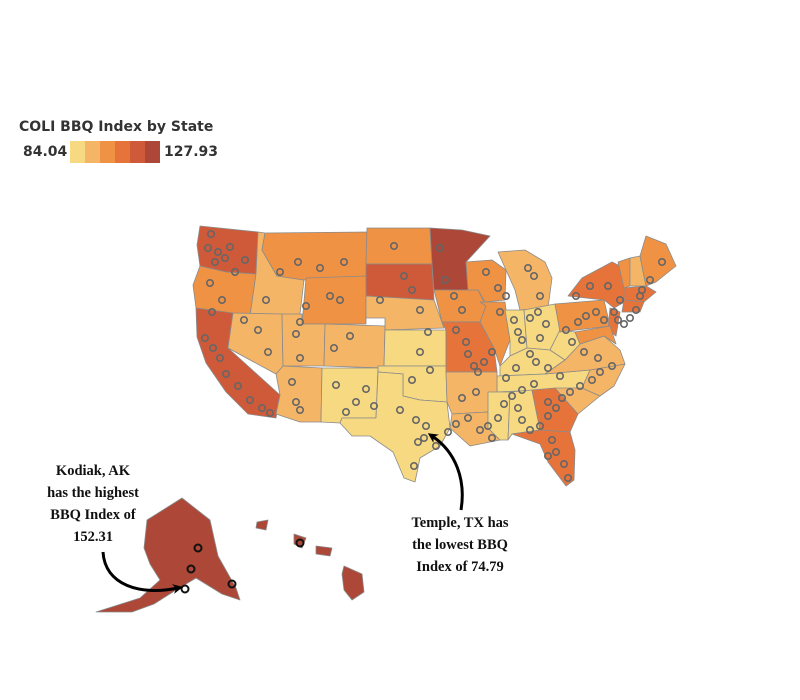  What do you see at coordinates (93, 515) in the screenshot?
I see `annotation-line: BBQ Index of` at bounding box center [93, 515].